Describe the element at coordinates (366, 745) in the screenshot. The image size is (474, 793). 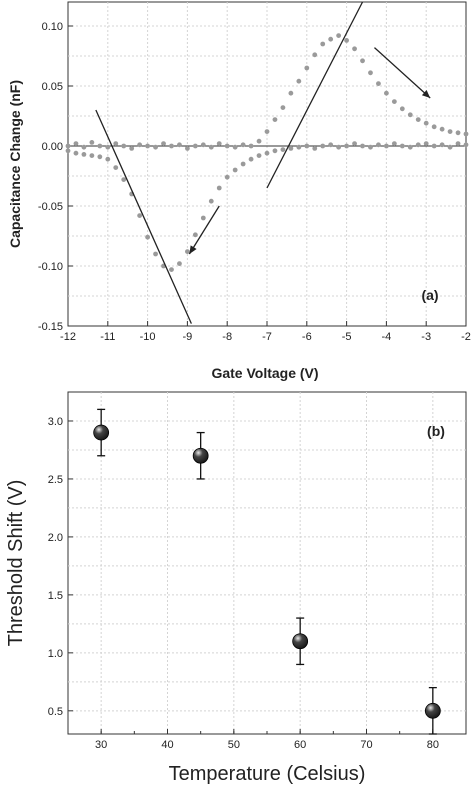
I see `x-tick-label: 70` at that location.